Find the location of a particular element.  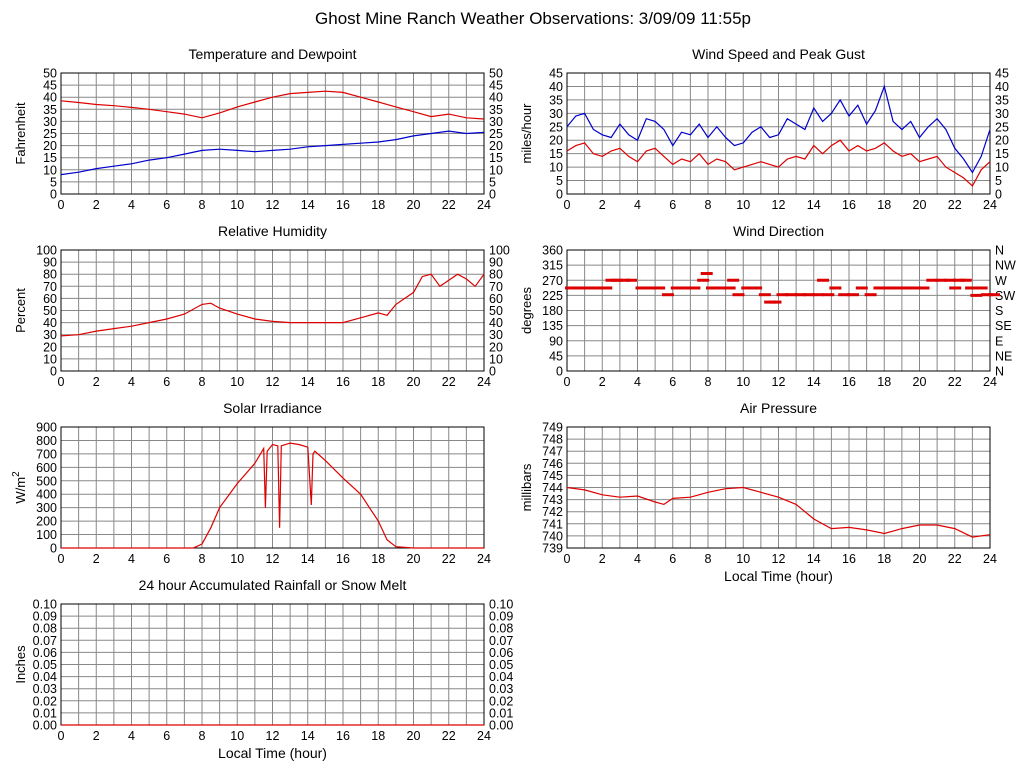

x-tick-label: 22 is located at coordinates (449, 205).